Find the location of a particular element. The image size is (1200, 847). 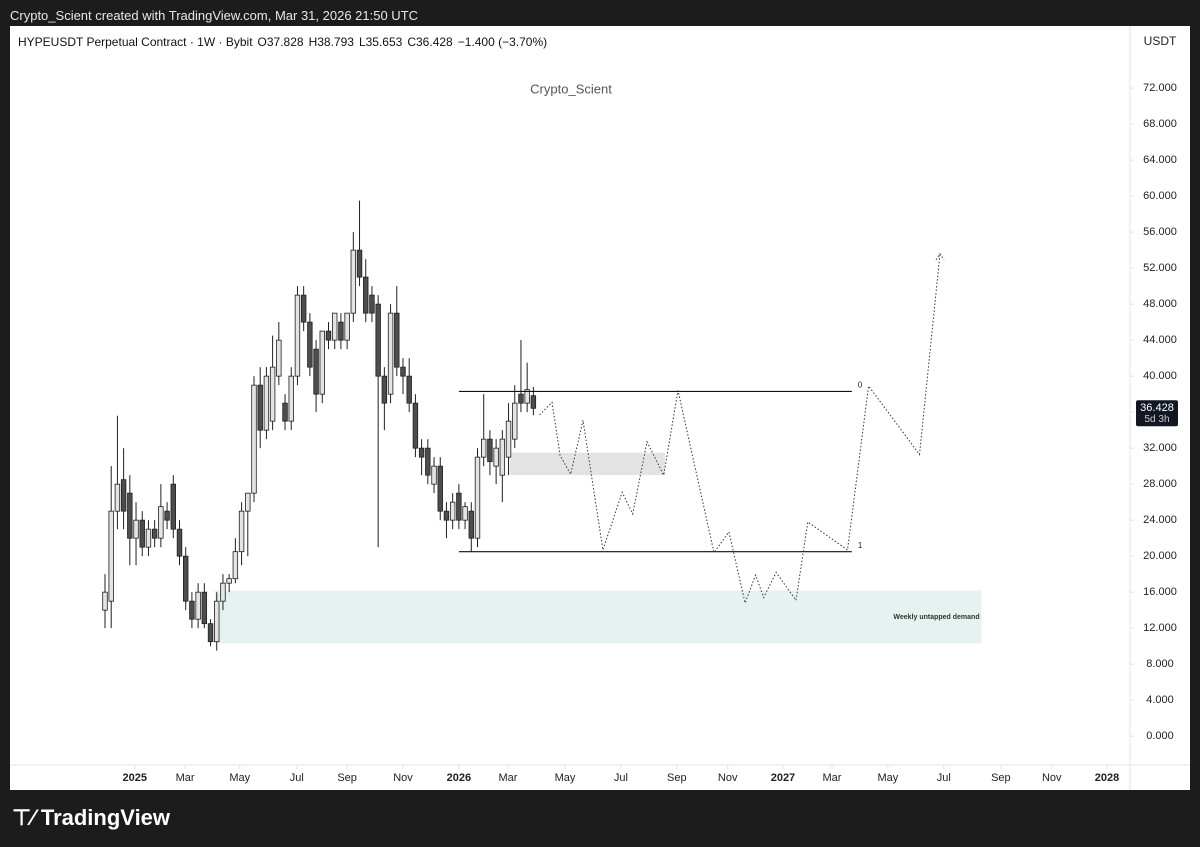

y-tick-label: 56.000 is located at coordinates (1160, 232).